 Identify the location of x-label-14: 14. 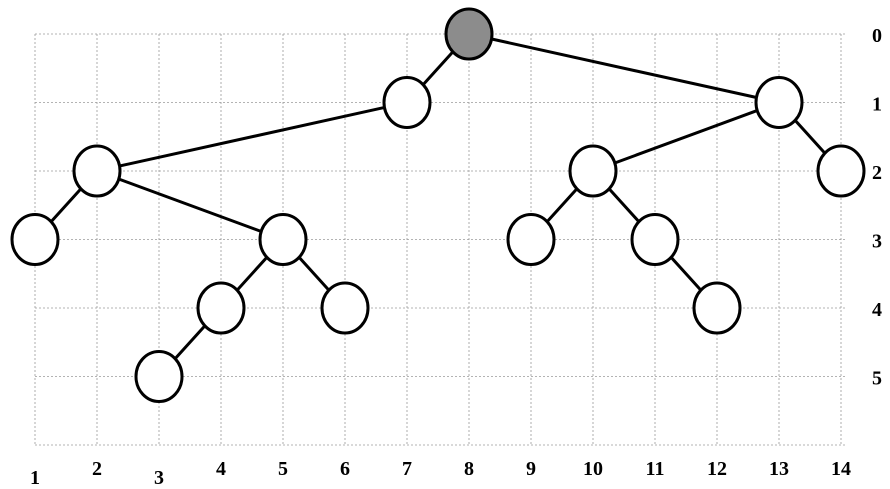
(841, 469).